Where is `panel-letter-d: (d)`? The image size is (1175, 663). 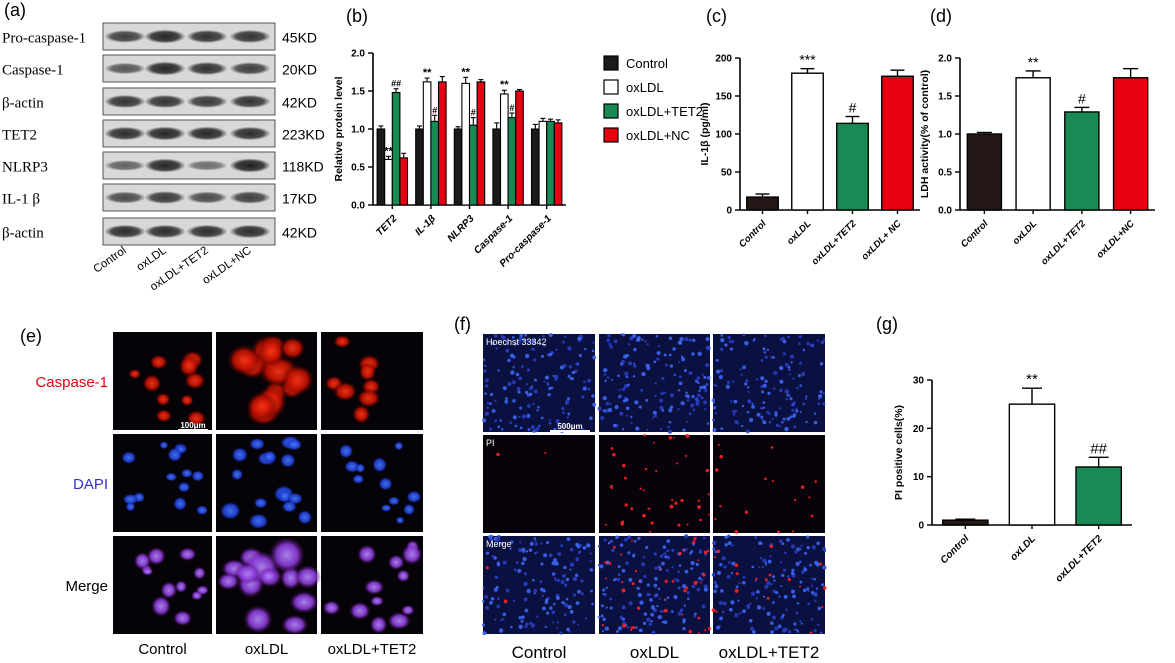
panel-letter-d: (d) is located at coordinates (941, 16).